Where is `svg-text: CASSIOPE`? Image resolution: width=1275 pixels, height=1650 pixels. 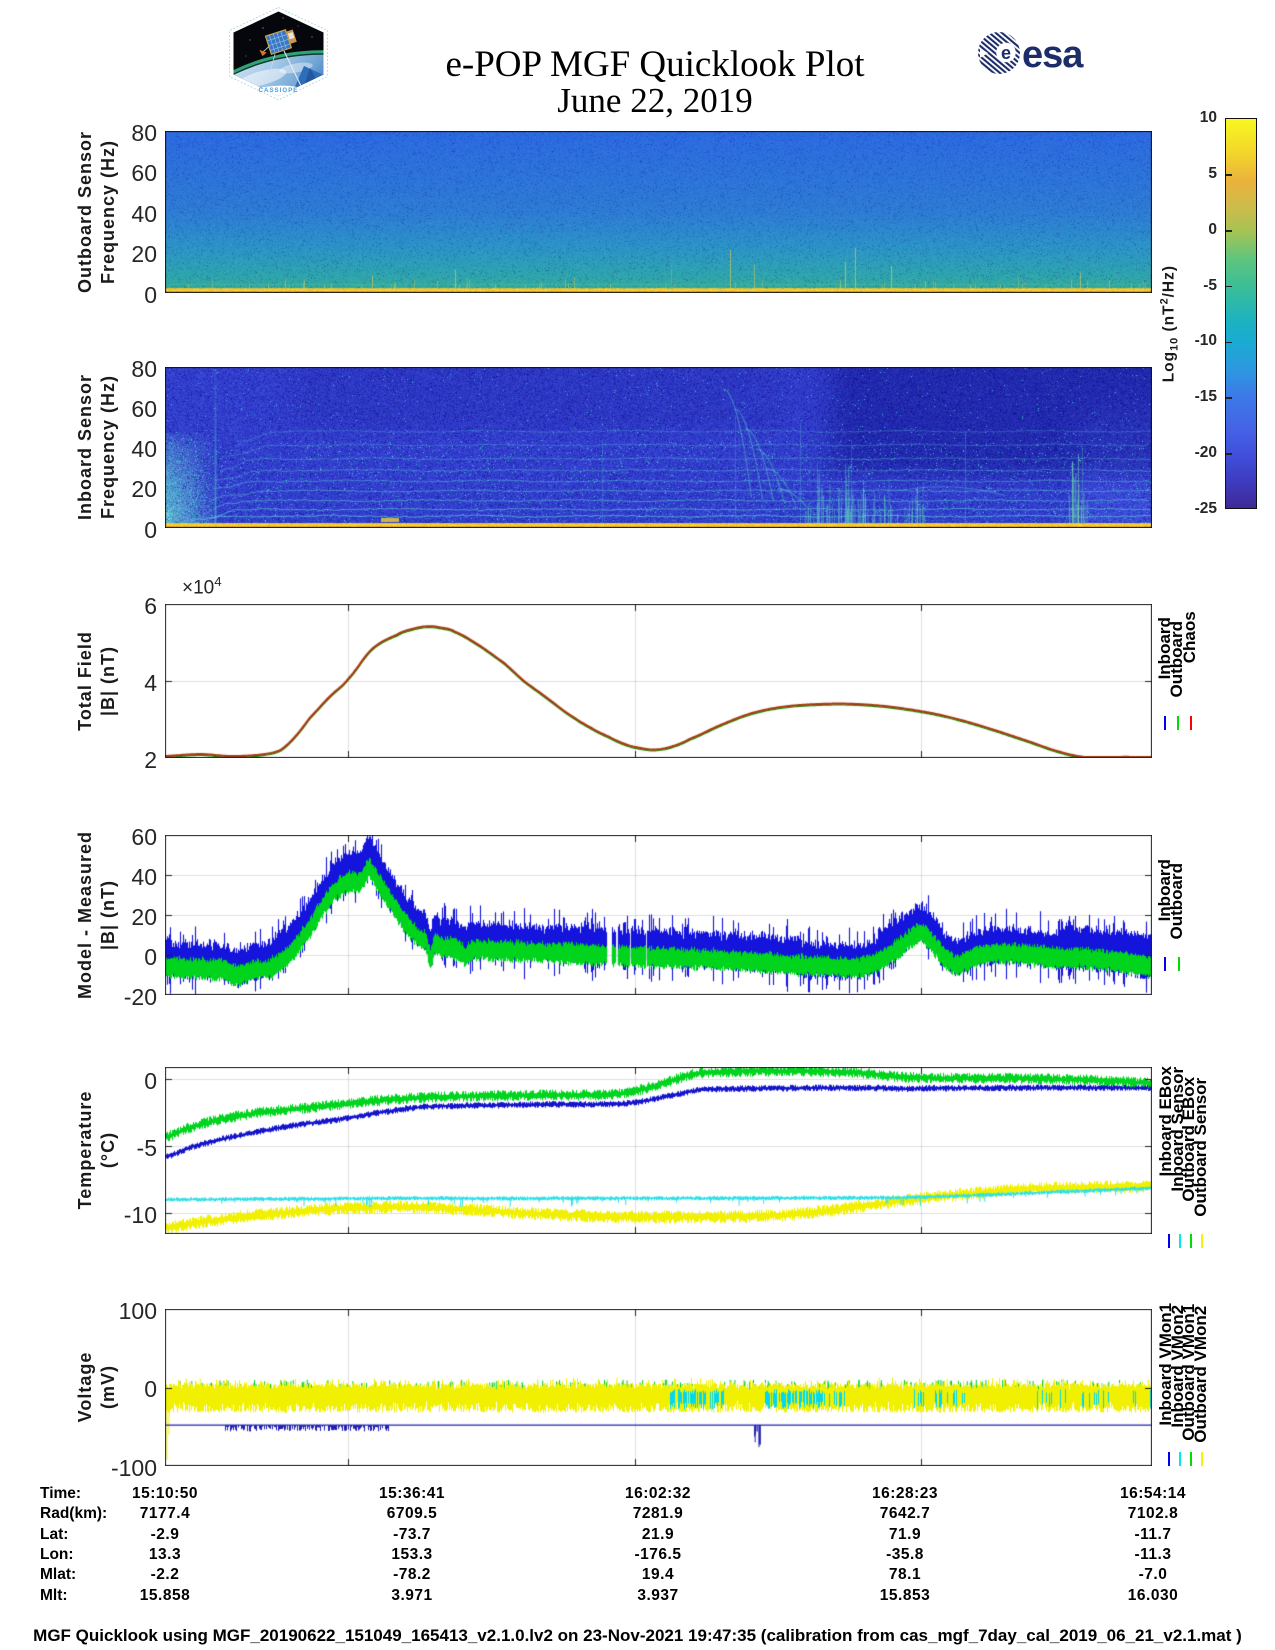 svg-text: CASSIOPE is located at coordinates (279, 91).